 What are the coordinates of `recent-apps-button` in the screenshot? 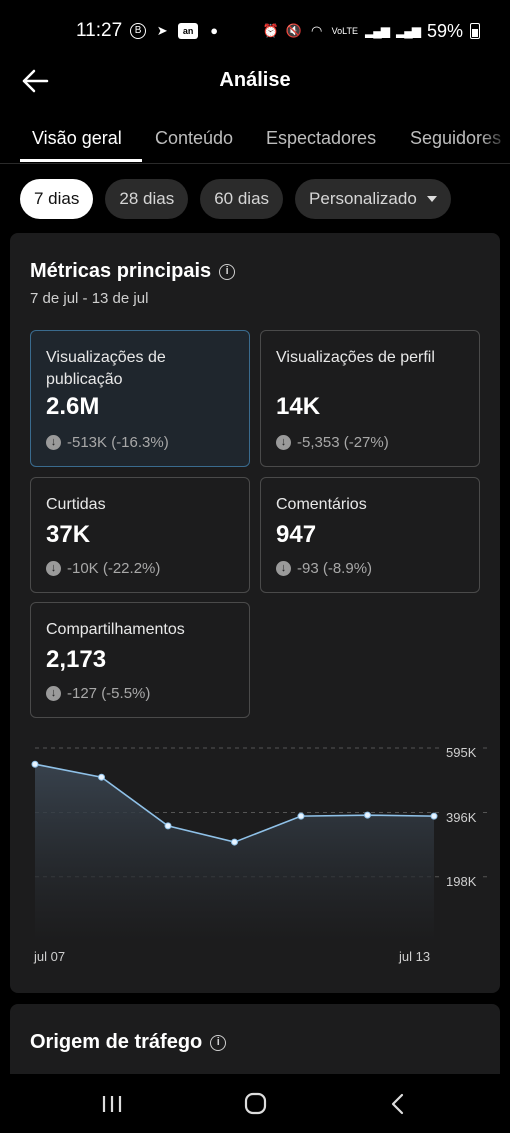 It's located at (113, 1104).